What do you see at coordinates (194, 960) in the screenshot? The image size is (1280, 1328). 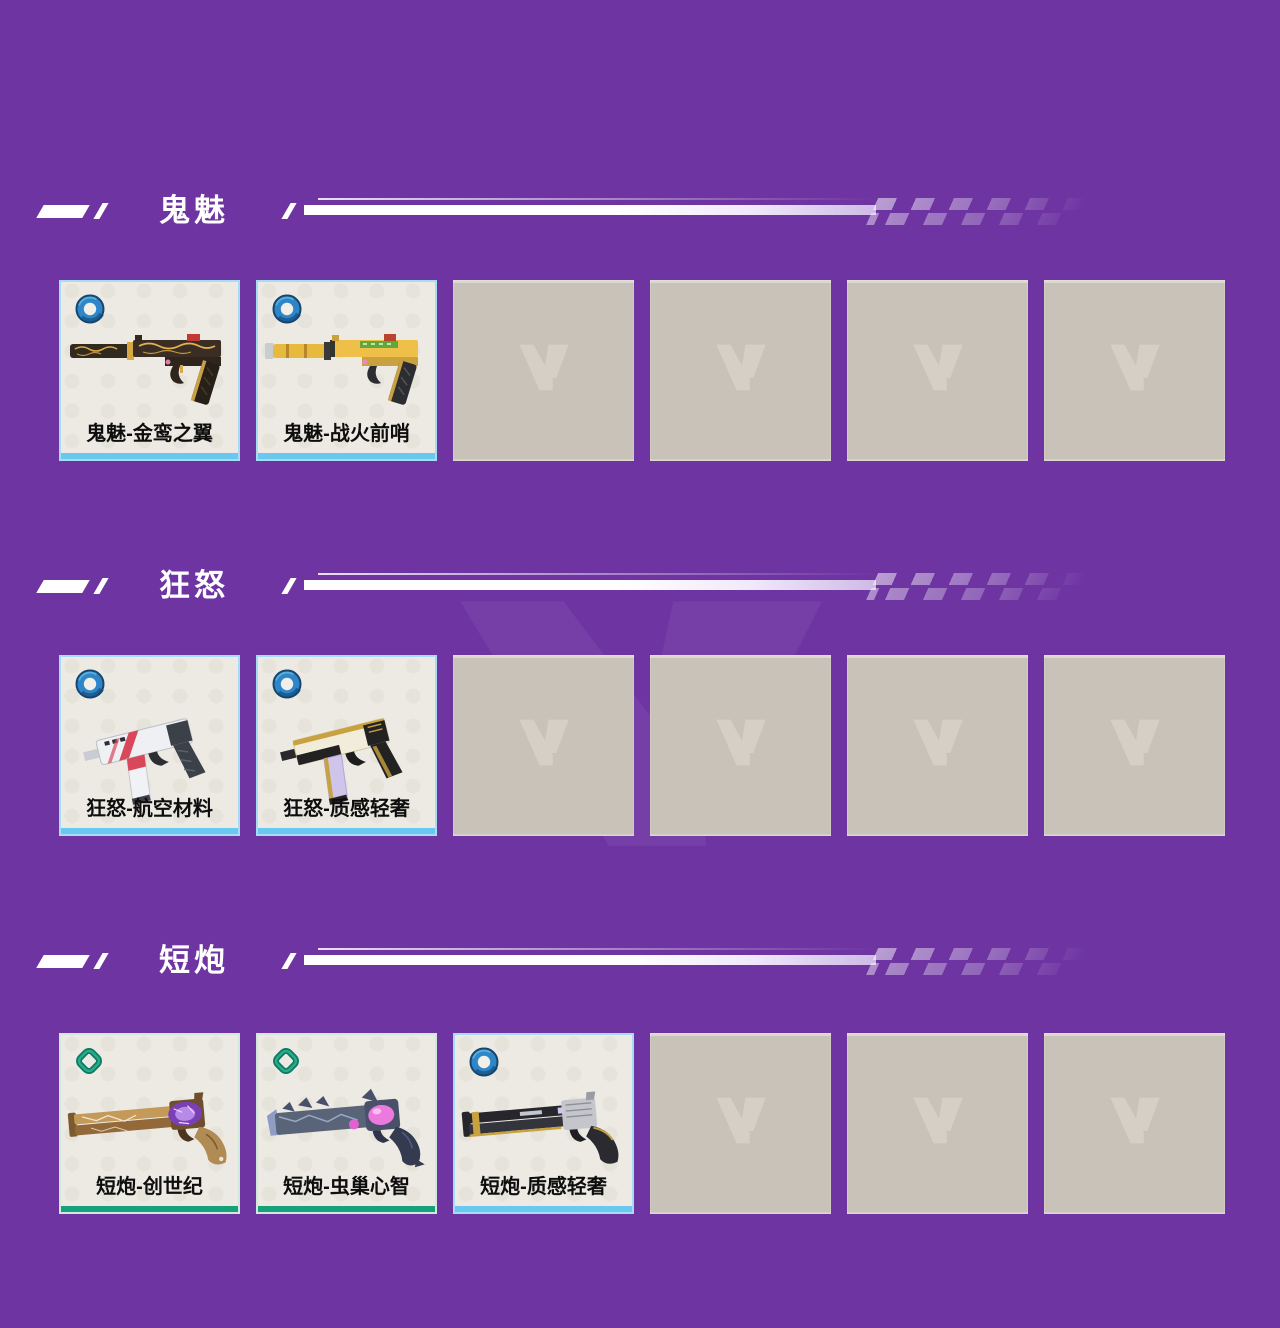 I see `section-title: 短炮` at bounding box center [194, 960].